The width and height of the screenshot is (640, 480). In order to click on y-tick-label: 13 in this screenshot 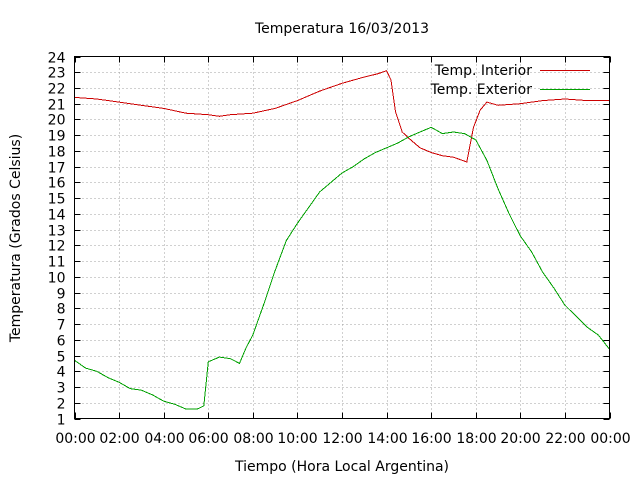, I will do `click(57, 232)`.